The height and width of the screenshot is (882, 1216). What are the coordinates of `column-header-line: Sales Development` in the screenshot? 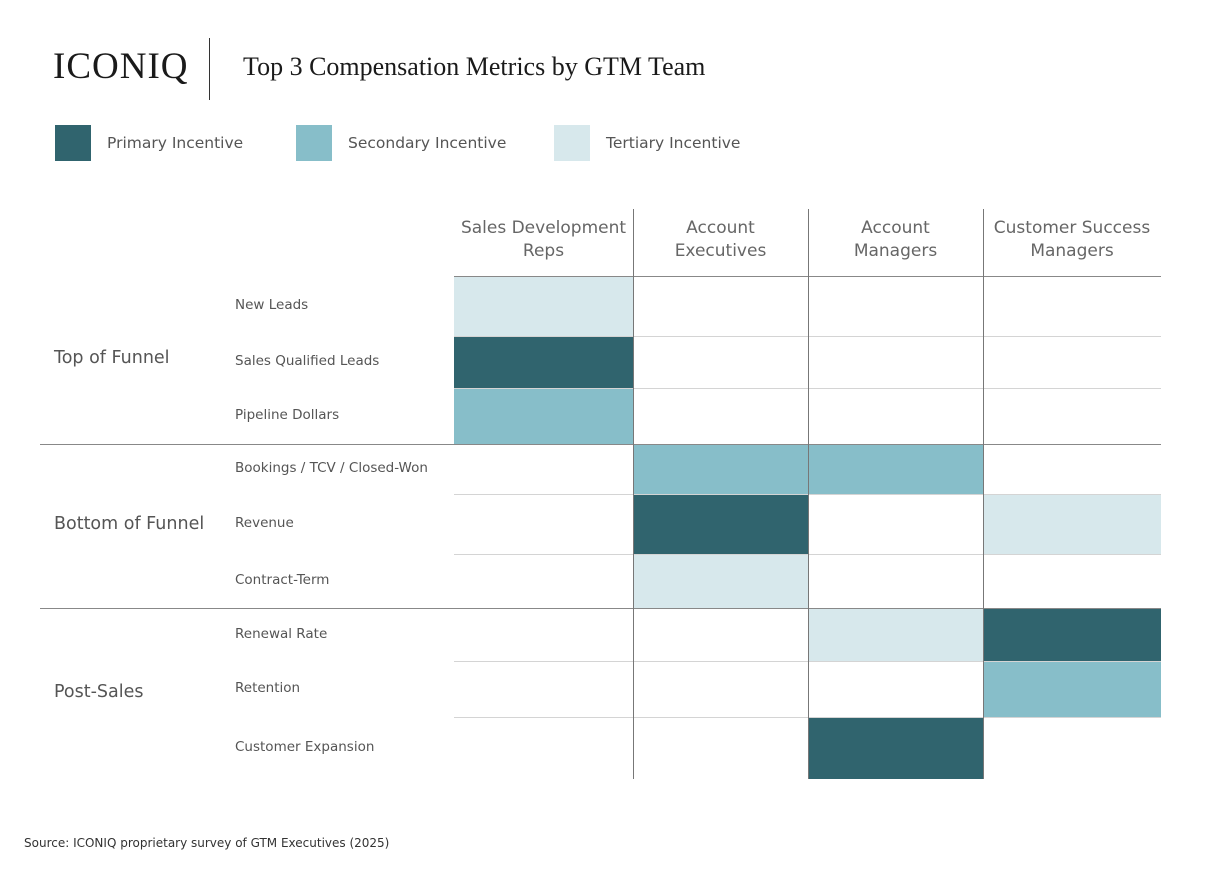 It's located at (543, 228).